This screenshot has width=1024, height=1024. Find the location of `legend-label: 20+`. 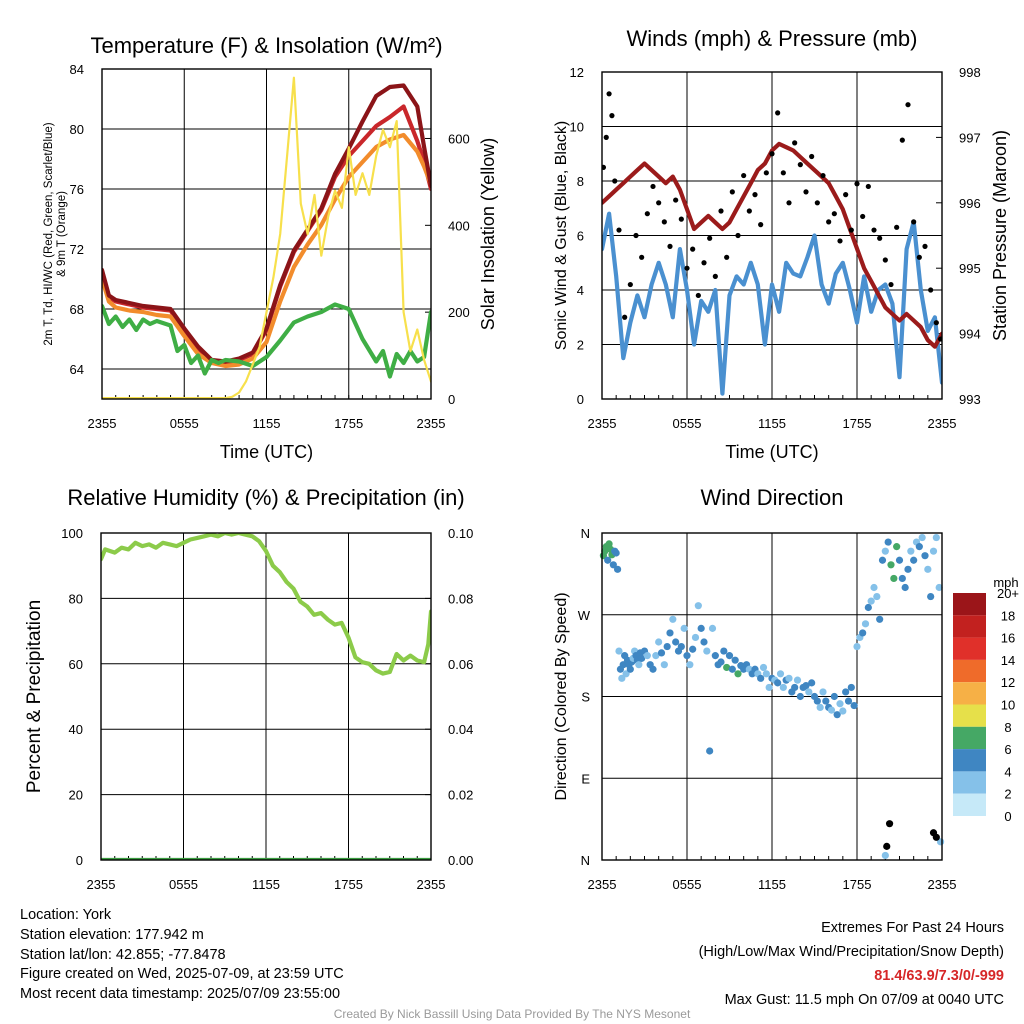

legend-label: 20+ is located at coordinates (1008, 593).